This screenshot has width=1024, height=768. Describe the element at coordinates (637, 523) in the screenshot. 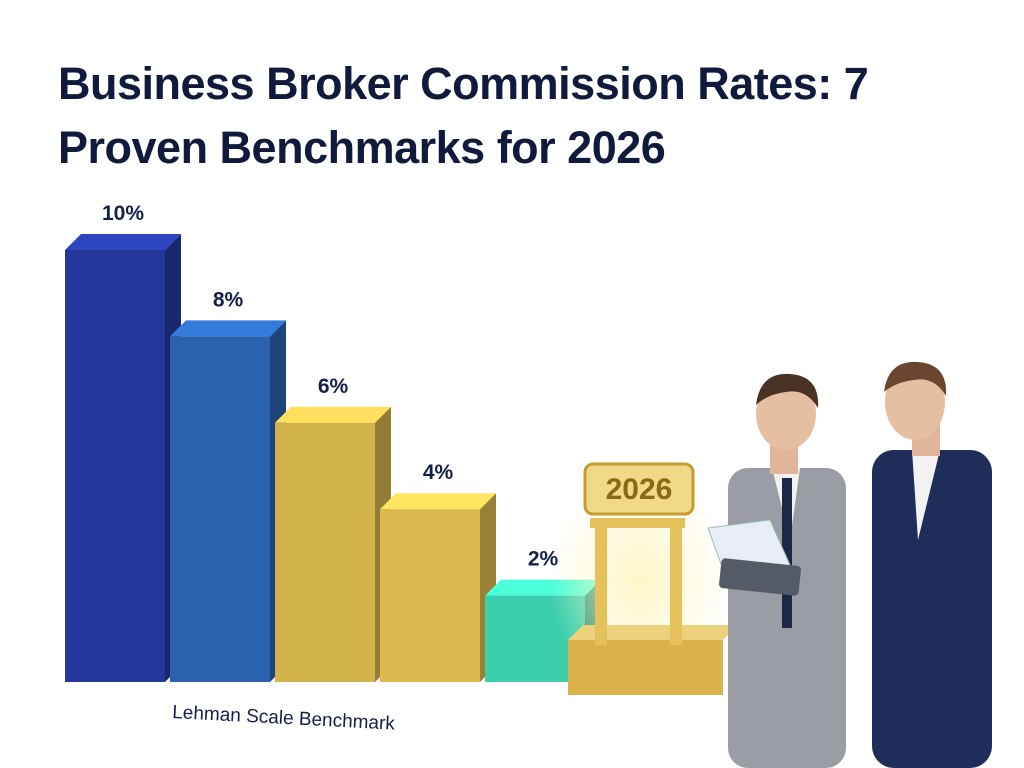

I see `sign-bar` at that location.